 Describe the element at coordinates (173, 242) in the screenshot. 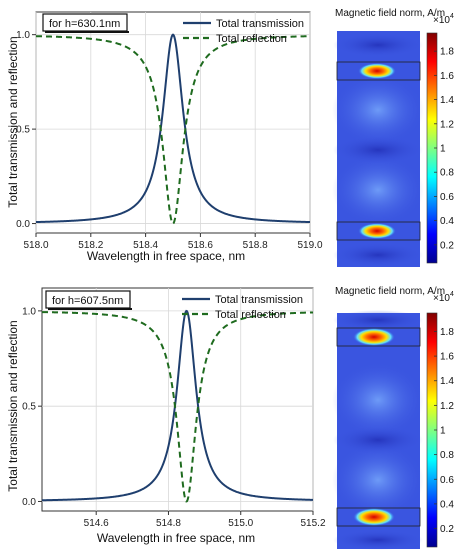

I see `x-axis-ticks: 518.0 518.2 518.4 518.6 518.8 519.0` at that location.